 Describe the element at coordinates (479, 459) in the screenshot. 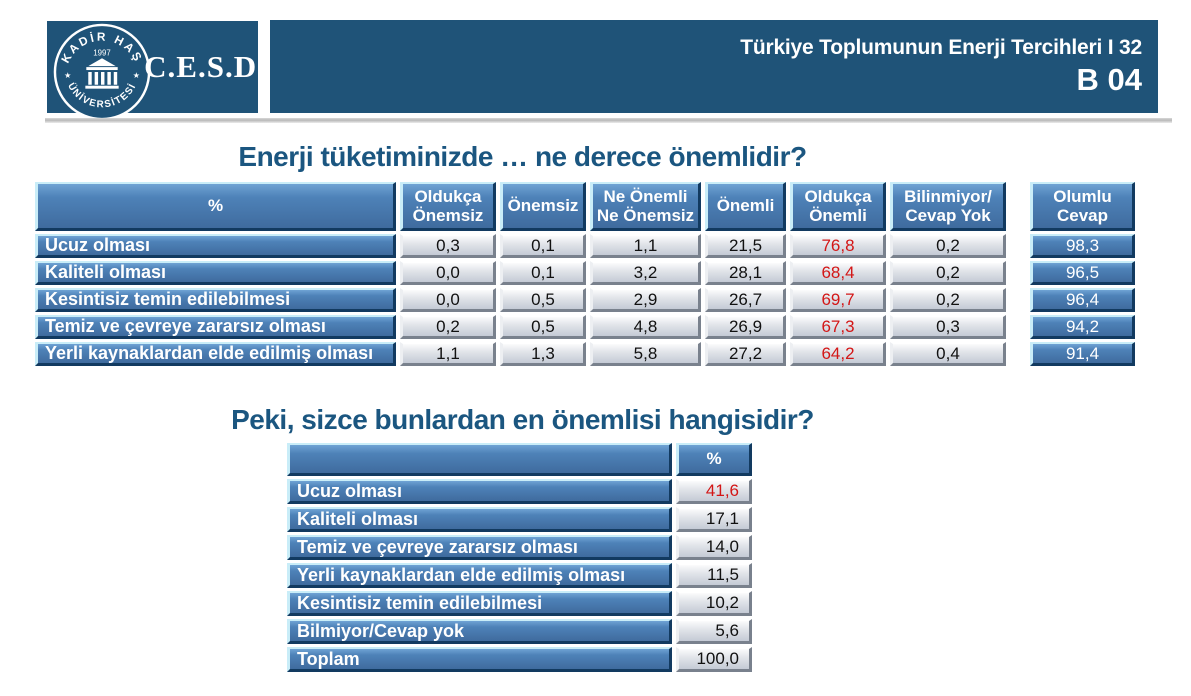

I see `empty-header-cell` at that location.